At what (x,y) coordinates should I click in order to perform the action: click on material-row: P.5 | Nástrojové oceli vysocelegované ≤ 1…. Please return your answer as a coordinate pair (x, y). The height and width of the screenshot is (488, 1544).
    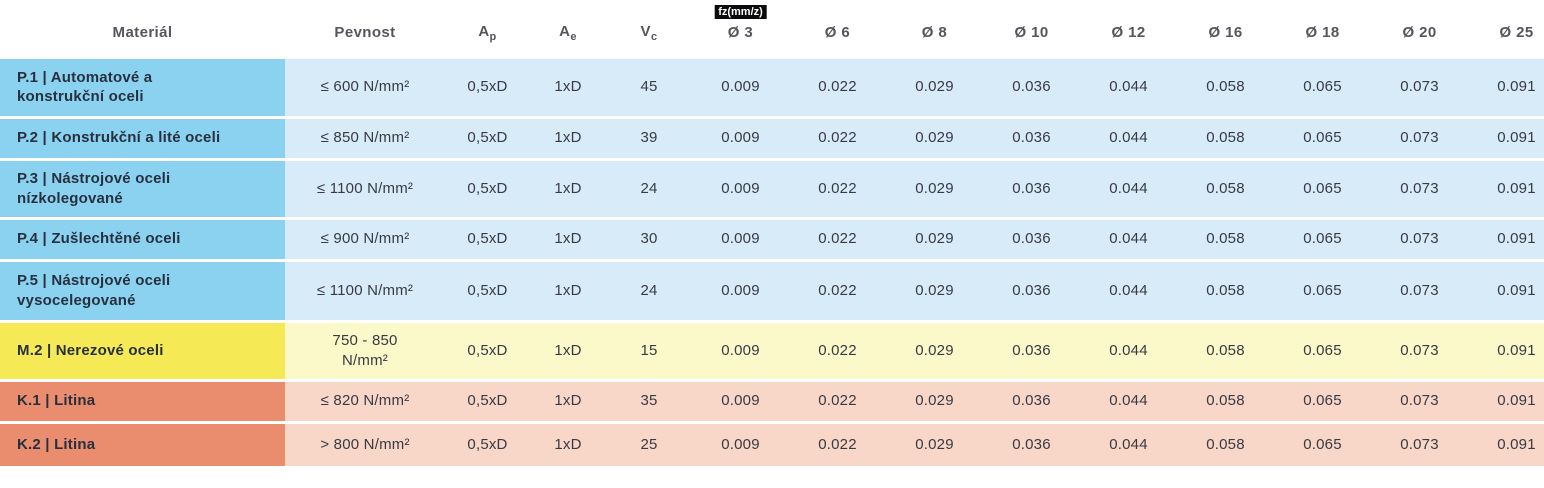
    Looking at the image, I should click on (772, 289).